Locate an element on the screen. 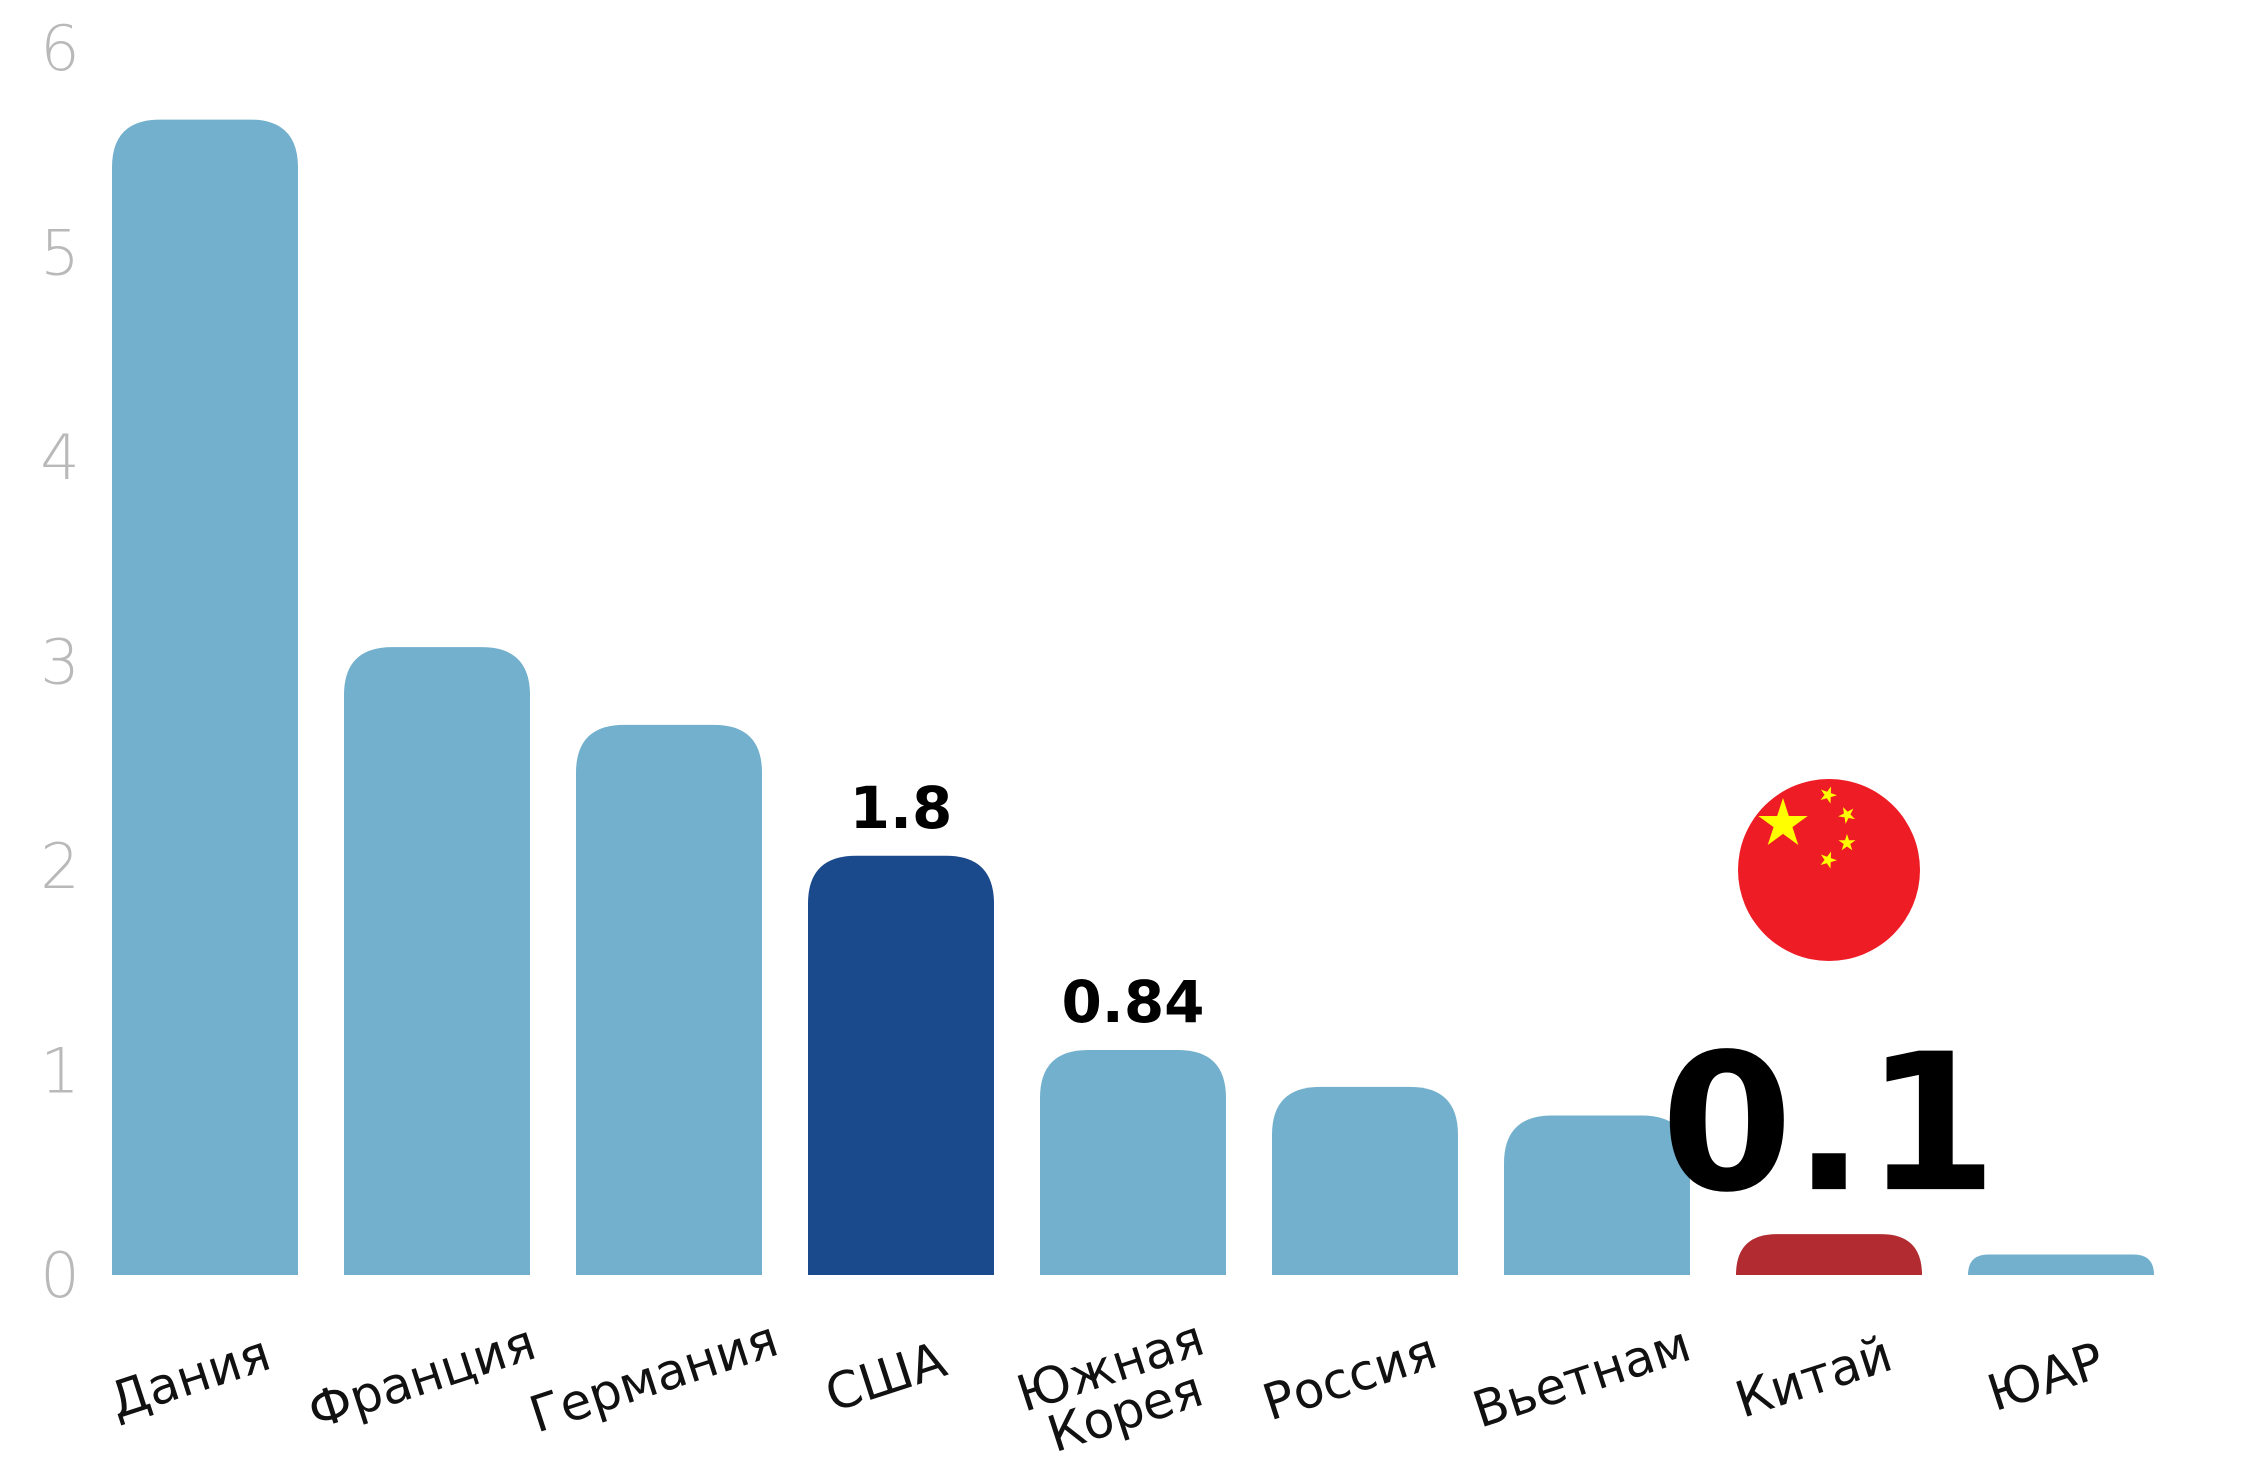  china-flag-icon is located at coordinates (1829, 870).